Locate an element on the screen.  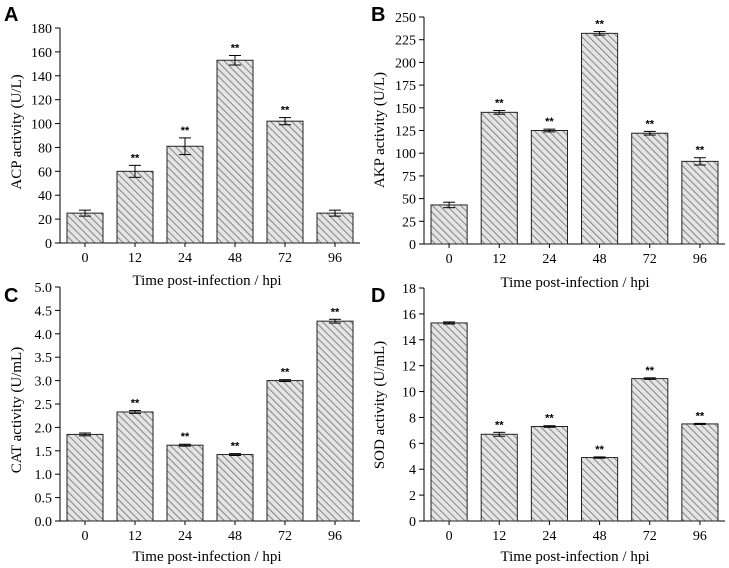
y-tick-label: 150 is located at coordinates (405, 109).